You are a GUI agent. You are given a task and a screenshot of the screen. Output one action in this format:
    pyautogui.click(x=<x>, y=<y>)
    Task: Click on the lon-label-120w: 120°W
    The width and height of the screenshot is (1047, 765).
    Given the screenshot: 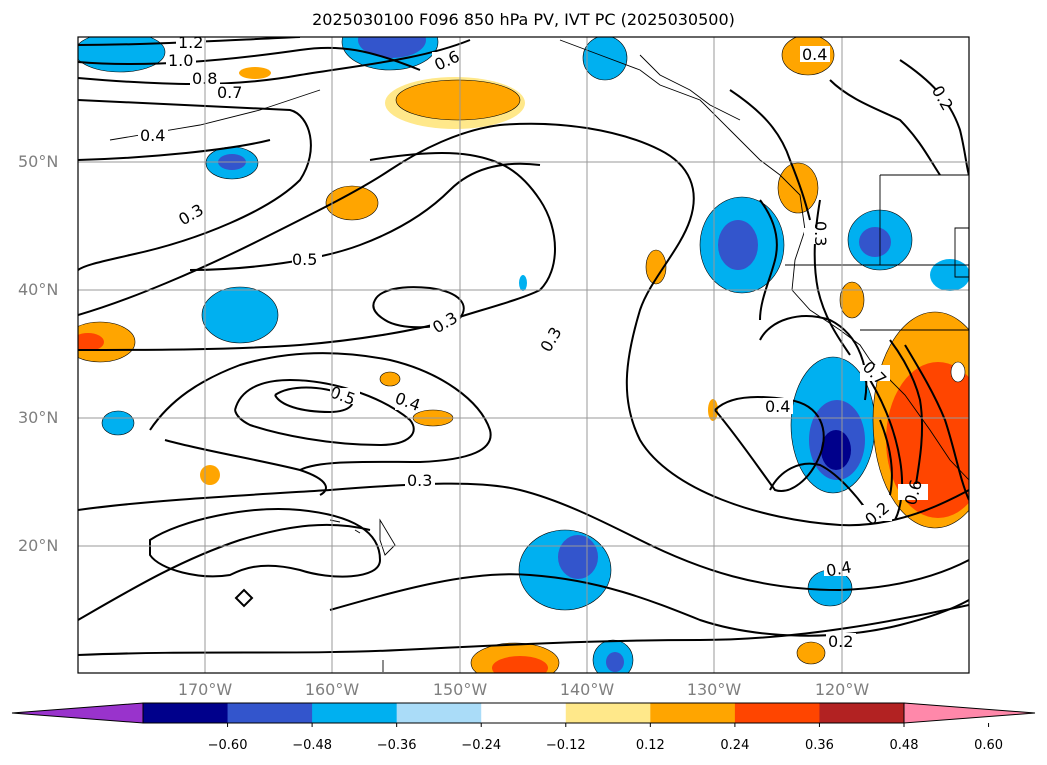 What is the action you would take?
    pyautogui.click(x=842, y=689)
    